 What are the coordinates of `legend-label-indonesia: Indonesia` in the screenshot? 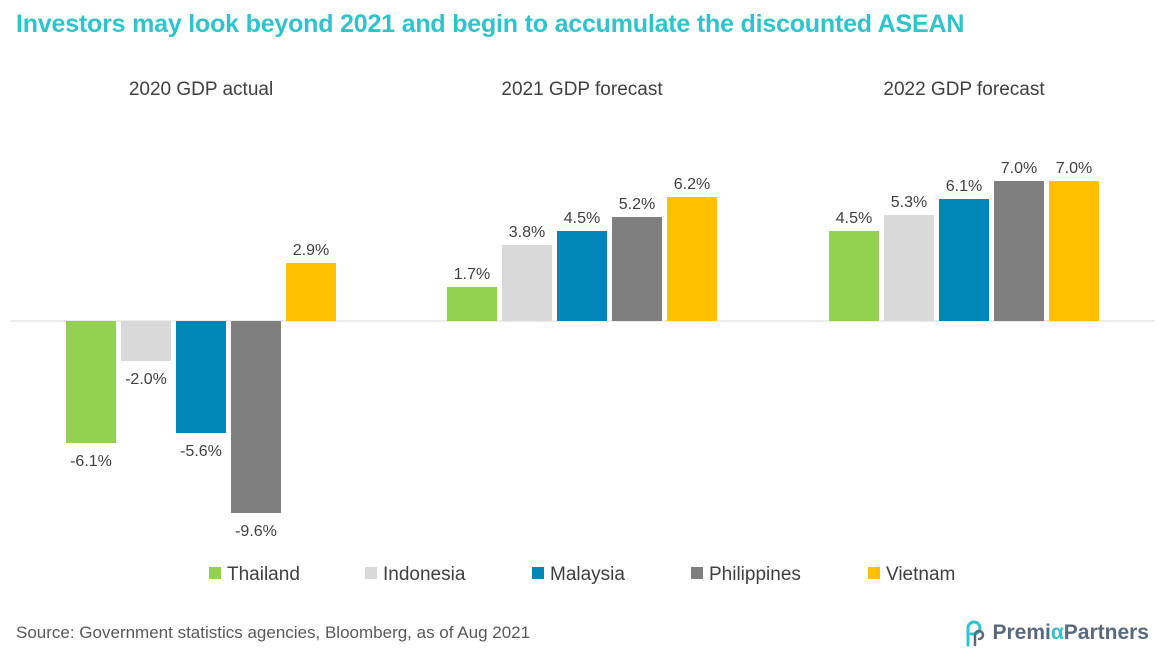 It's located at (424, 574).